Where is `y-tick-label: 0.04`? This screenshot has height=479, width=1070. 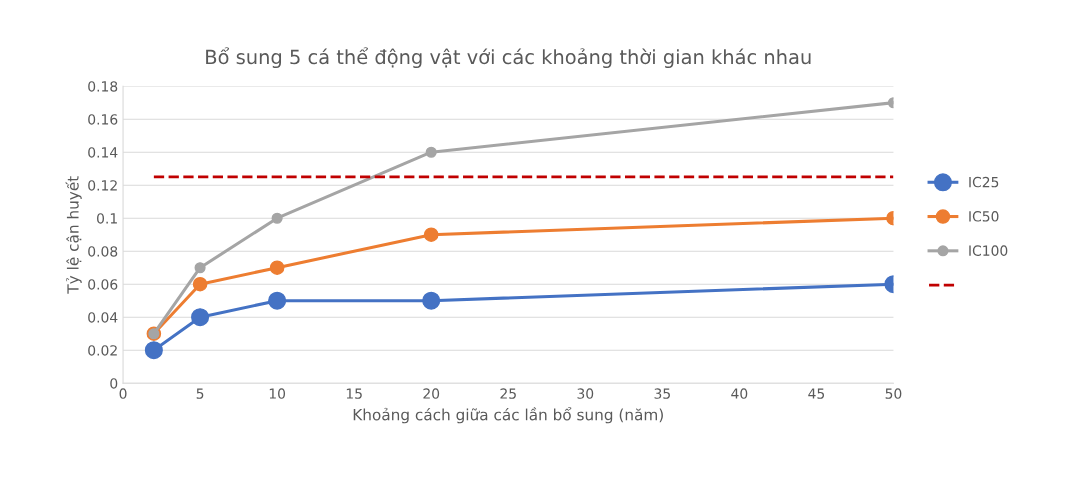 y-tick-label: 0.04 is located at coordinates (103, 317).